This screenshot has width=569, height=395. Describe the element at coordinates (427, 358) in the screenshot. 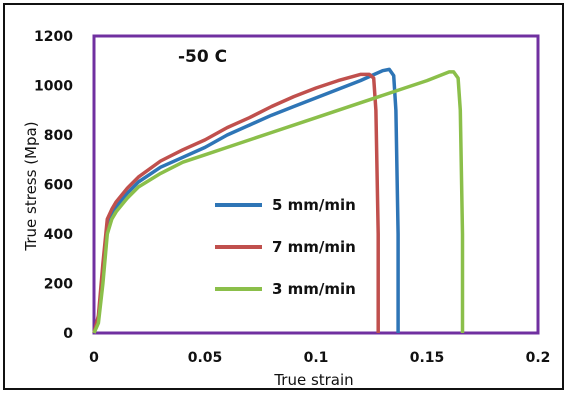

I see `x-tick-label: 0.15` at that location.